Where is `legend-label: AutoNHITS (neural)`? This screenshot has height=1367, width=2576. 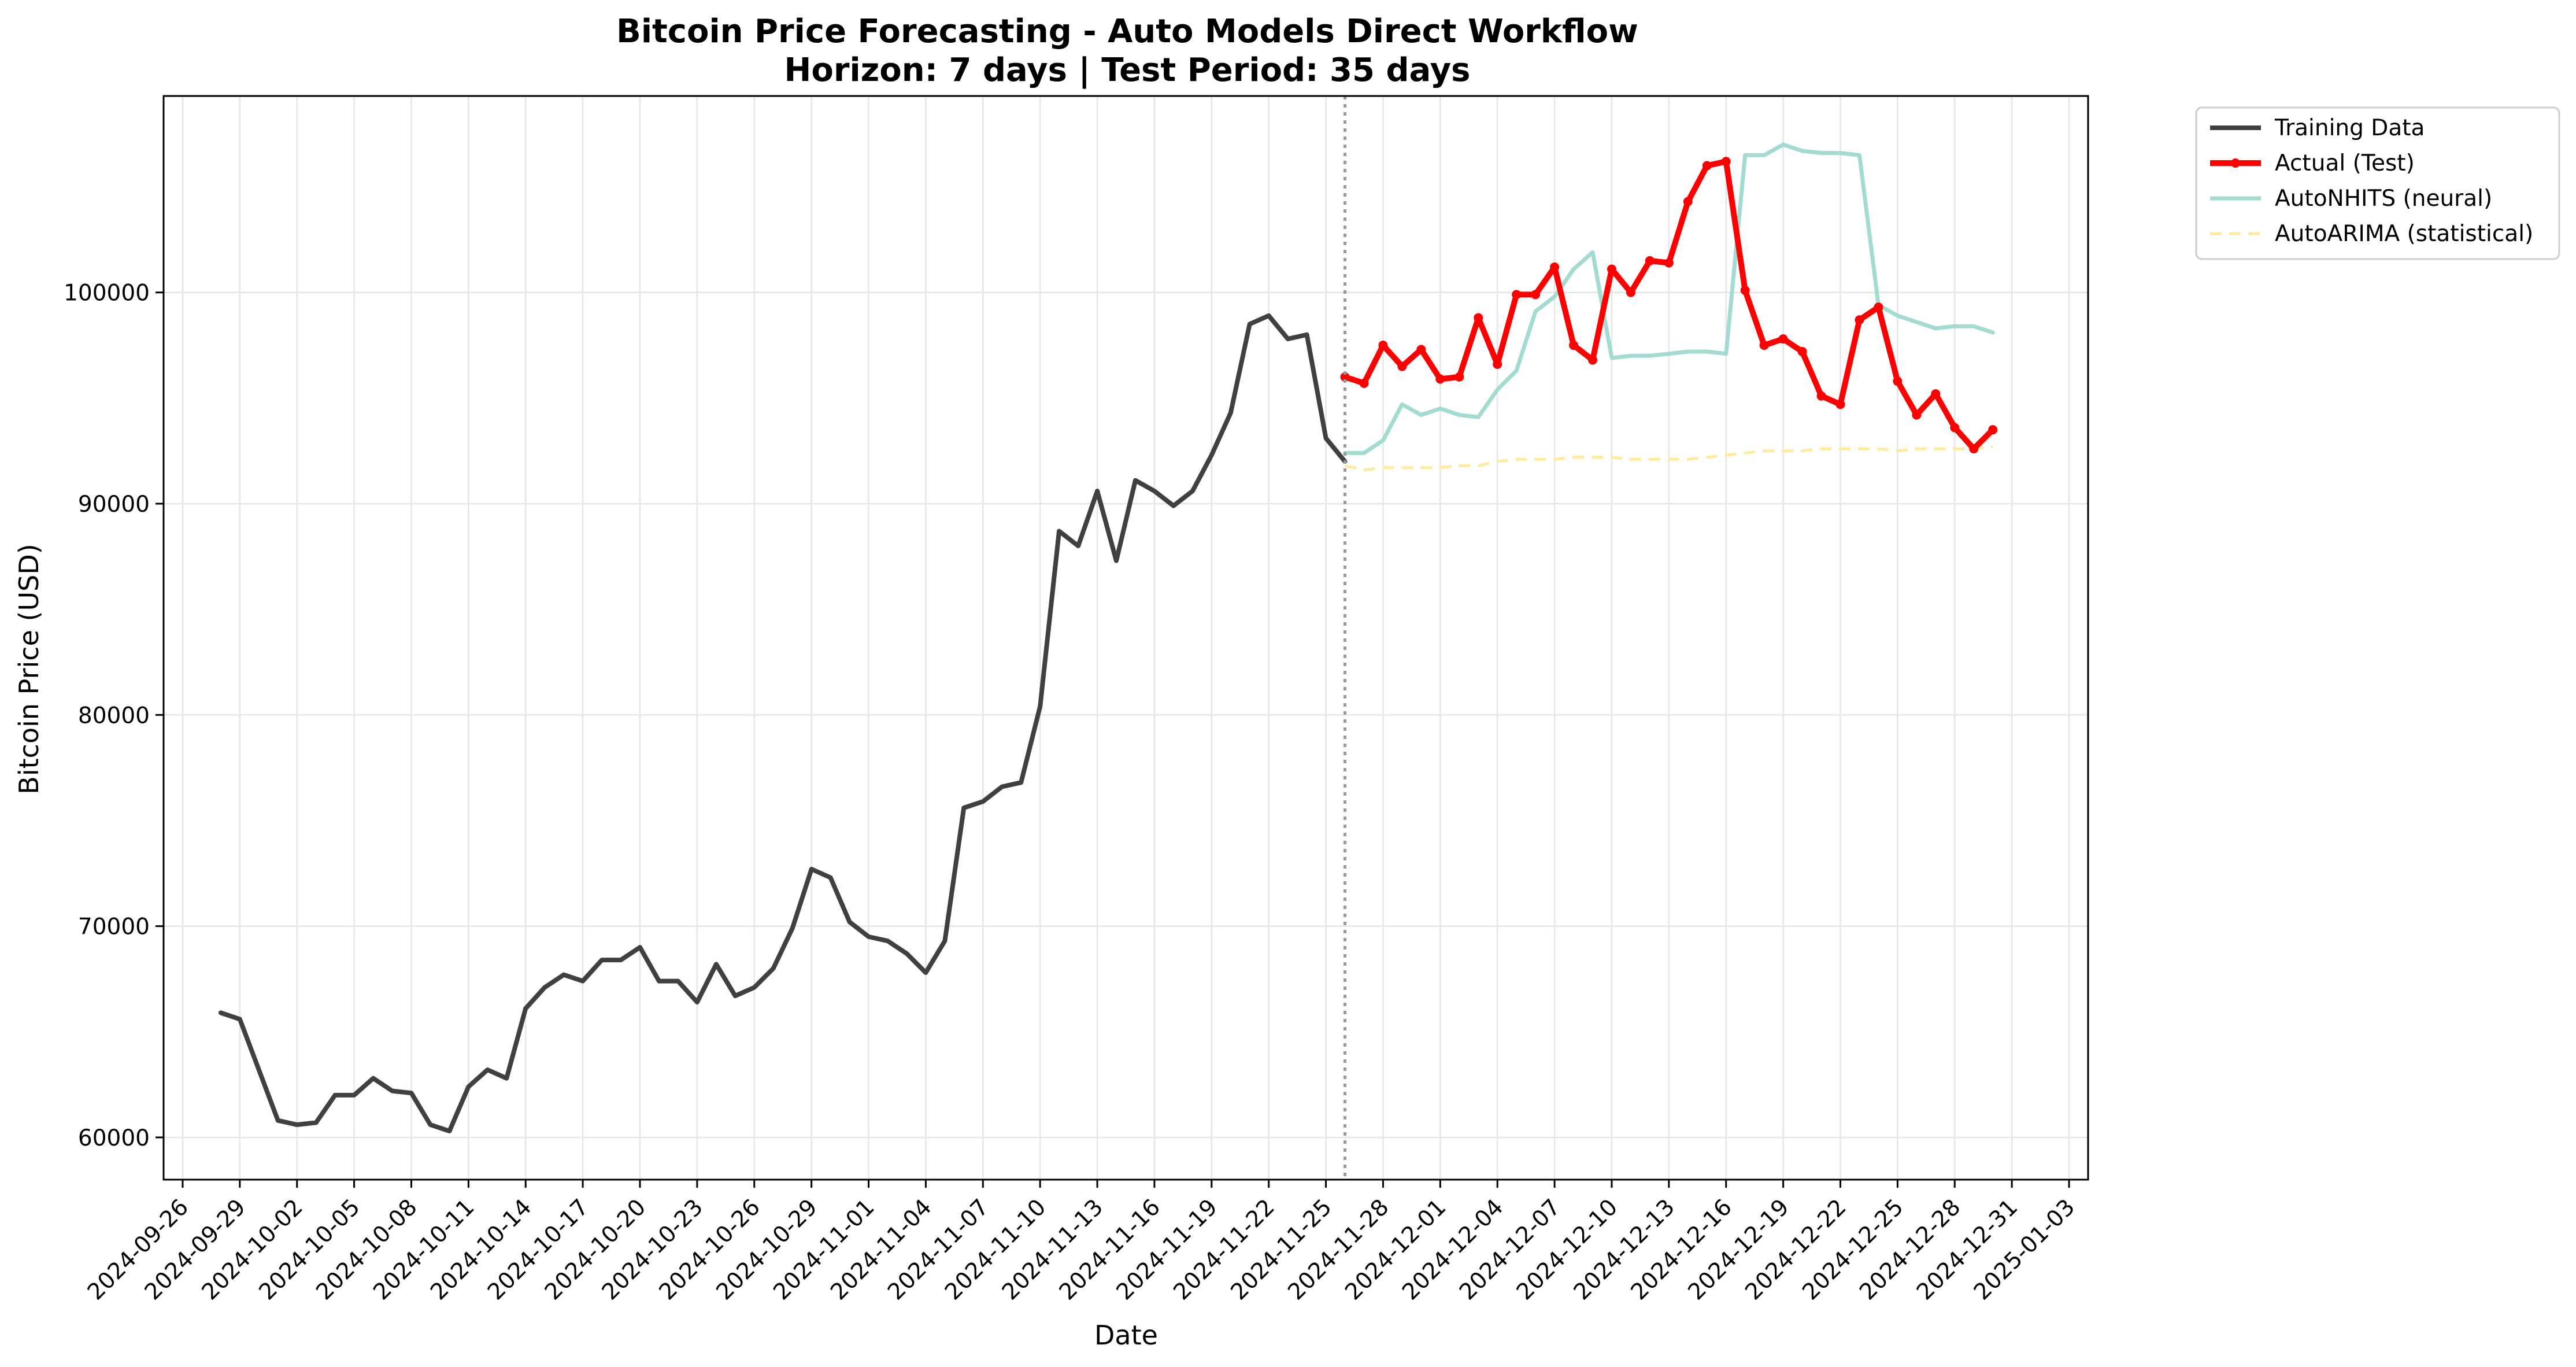 legend-label: AutoNHITS (neural) is located at coordinates (2384, 199).